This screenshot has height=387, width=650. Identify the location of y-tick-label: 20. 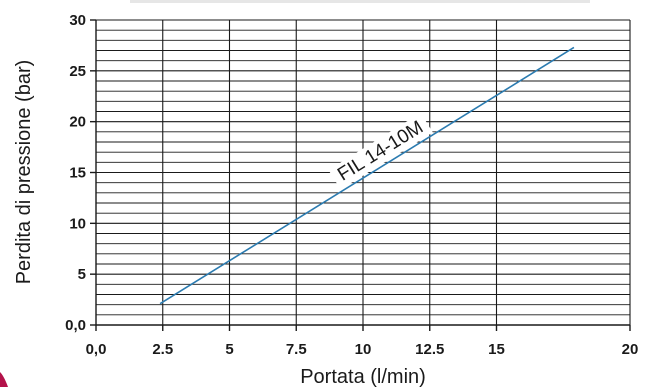
(77, 122).